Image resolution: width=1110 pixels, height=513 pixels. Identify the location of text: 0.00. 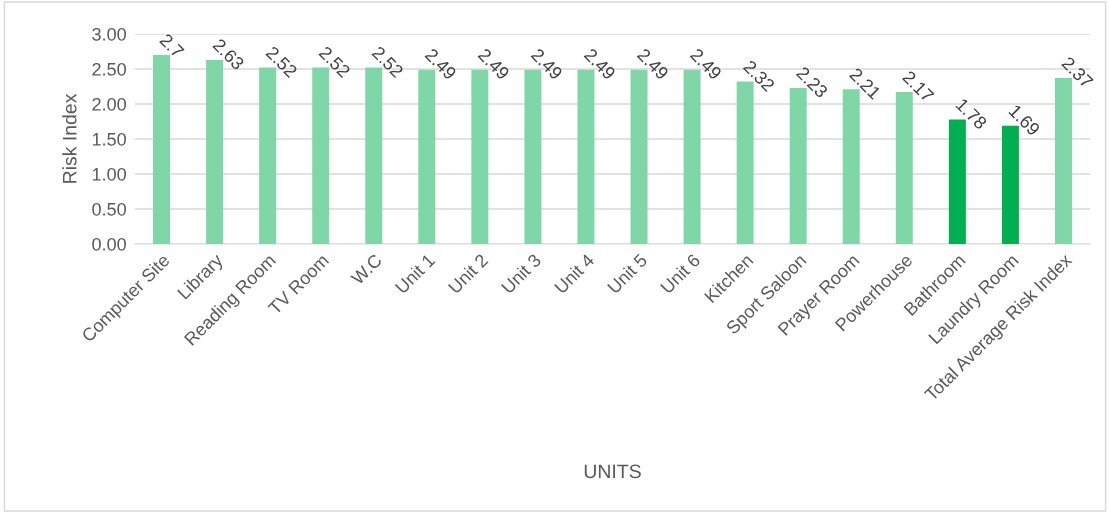
(109, 244).